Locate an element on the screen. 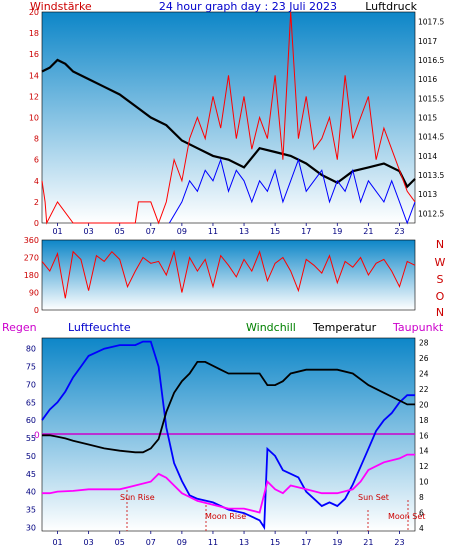 The height and width of the screenshot is (550, 462). right-tick-label: 20 is located at coordinates (424, 404).